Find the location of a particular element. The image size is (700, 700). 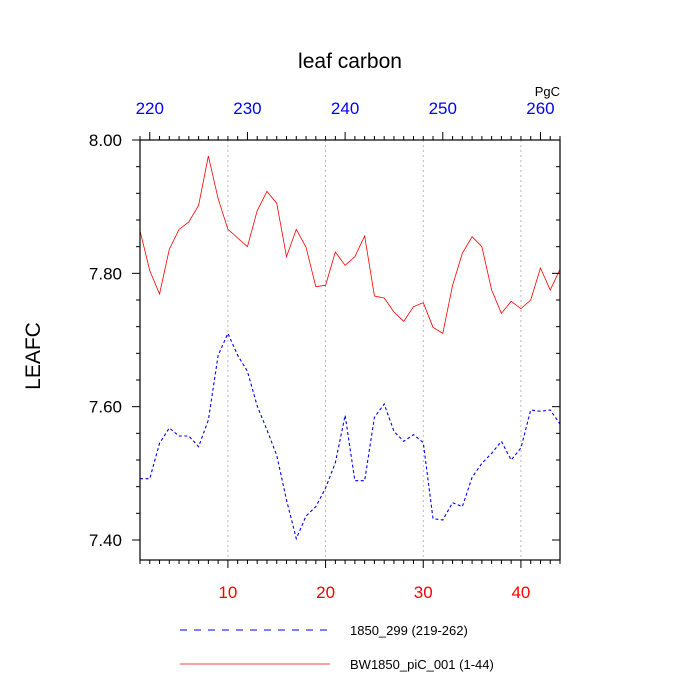

units-label: PgC is located at coordinates (547, 91).